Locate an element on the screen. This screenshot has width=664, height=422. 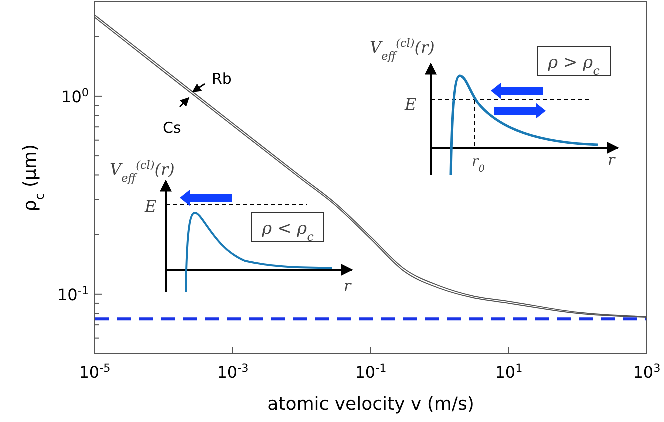
x-tick-label: 10$^{-1}$ is located at coordinates (371, 372).